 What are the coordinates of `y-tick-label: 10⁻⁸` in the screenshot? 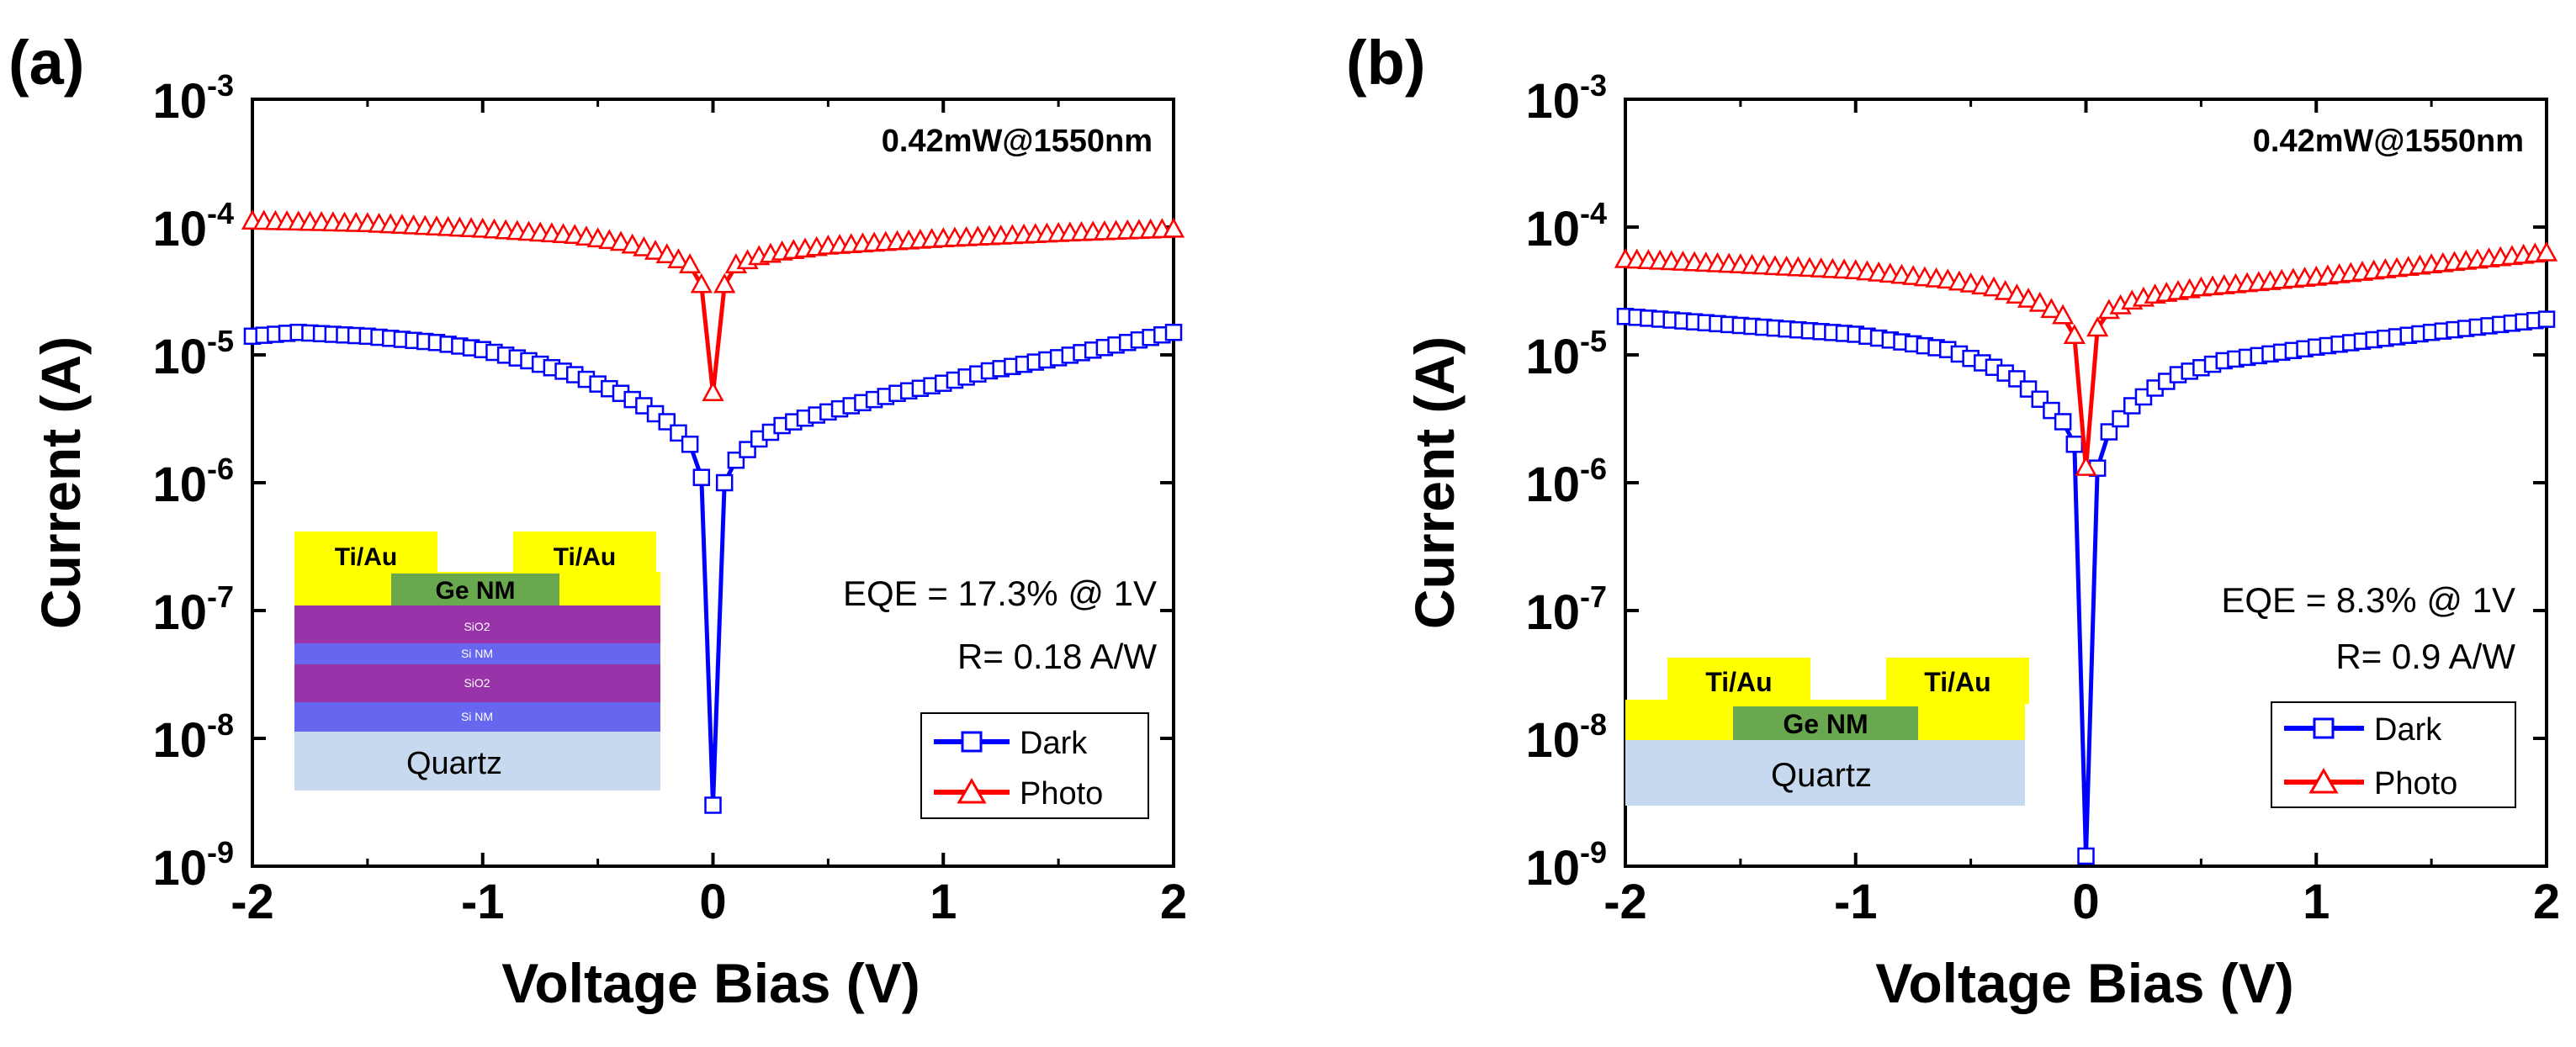 It's located at (1566, 737).